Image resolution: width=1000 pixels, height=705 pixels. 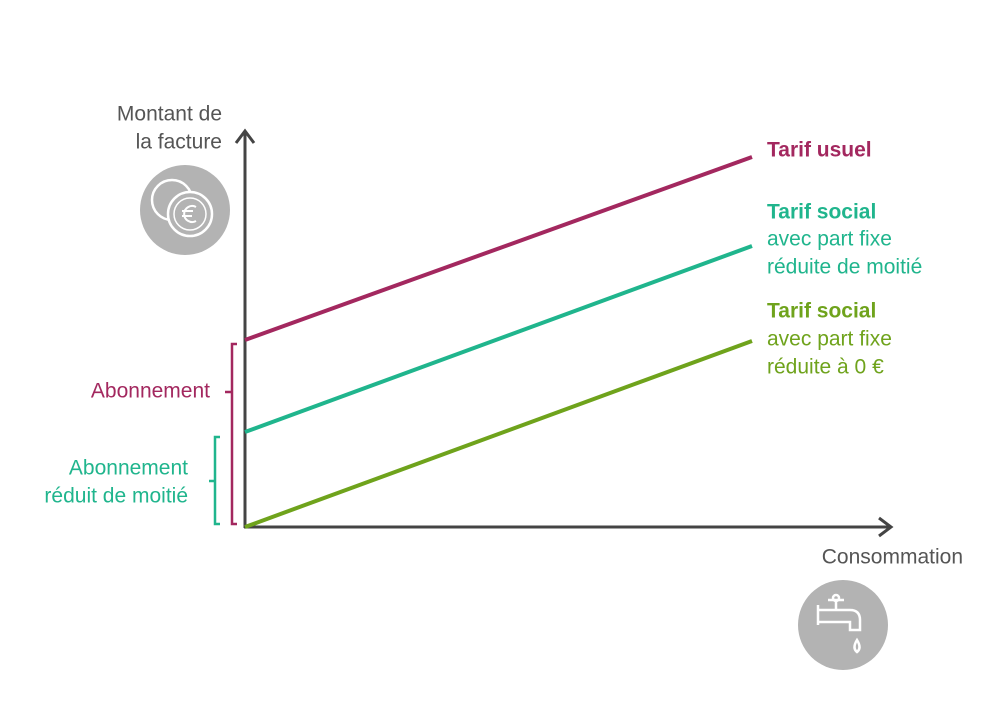 What do you see at coordinates (819, 150) in the screenshot?
I see `line-title: Tarif usuel` at bounding box center [819, 150].